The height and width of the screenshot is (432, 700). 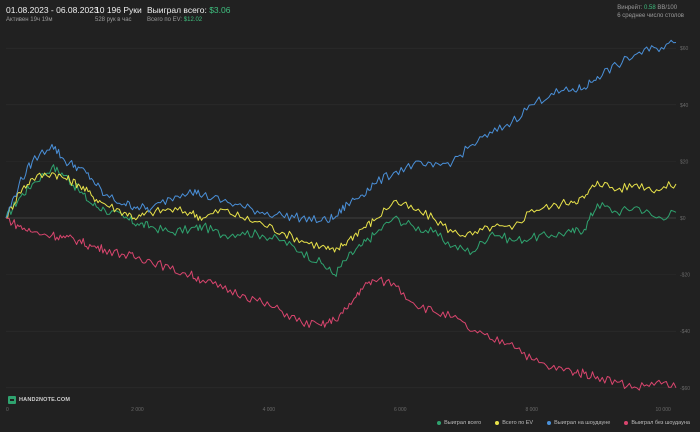 I want to click on x-tick-label: 4 000, so click(x=269, y=410).